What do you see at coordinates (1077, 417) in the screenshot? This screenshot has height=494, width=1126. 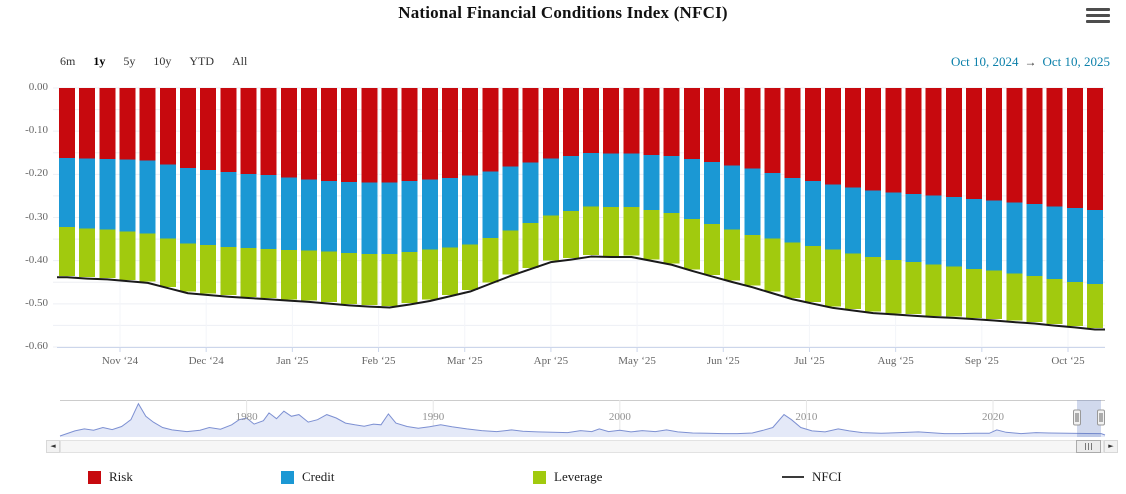 I see `navigator-handle` at bounding box center [1077, 417].